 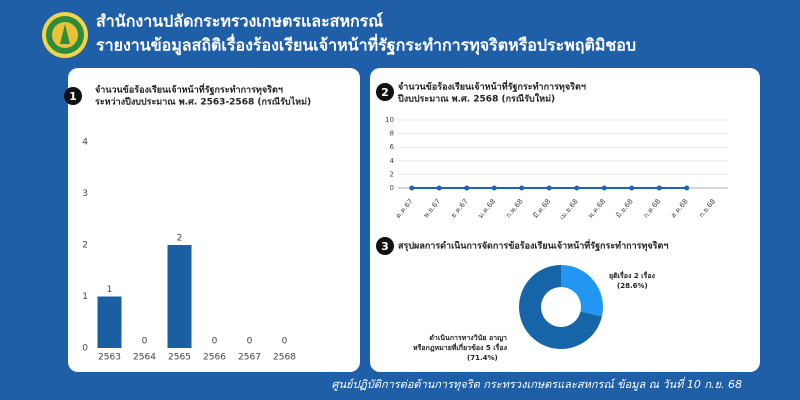 I want to click on slice-label: ดำเนินการทางวินัย อาญา, so click(x=468, y=338).